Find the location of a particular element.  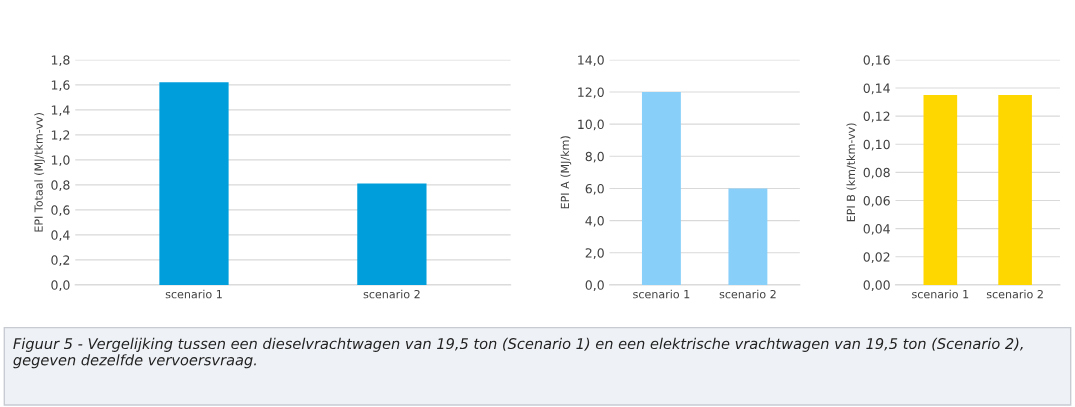

y-tick-label: 0,10 is located at coordinates (876, 145).